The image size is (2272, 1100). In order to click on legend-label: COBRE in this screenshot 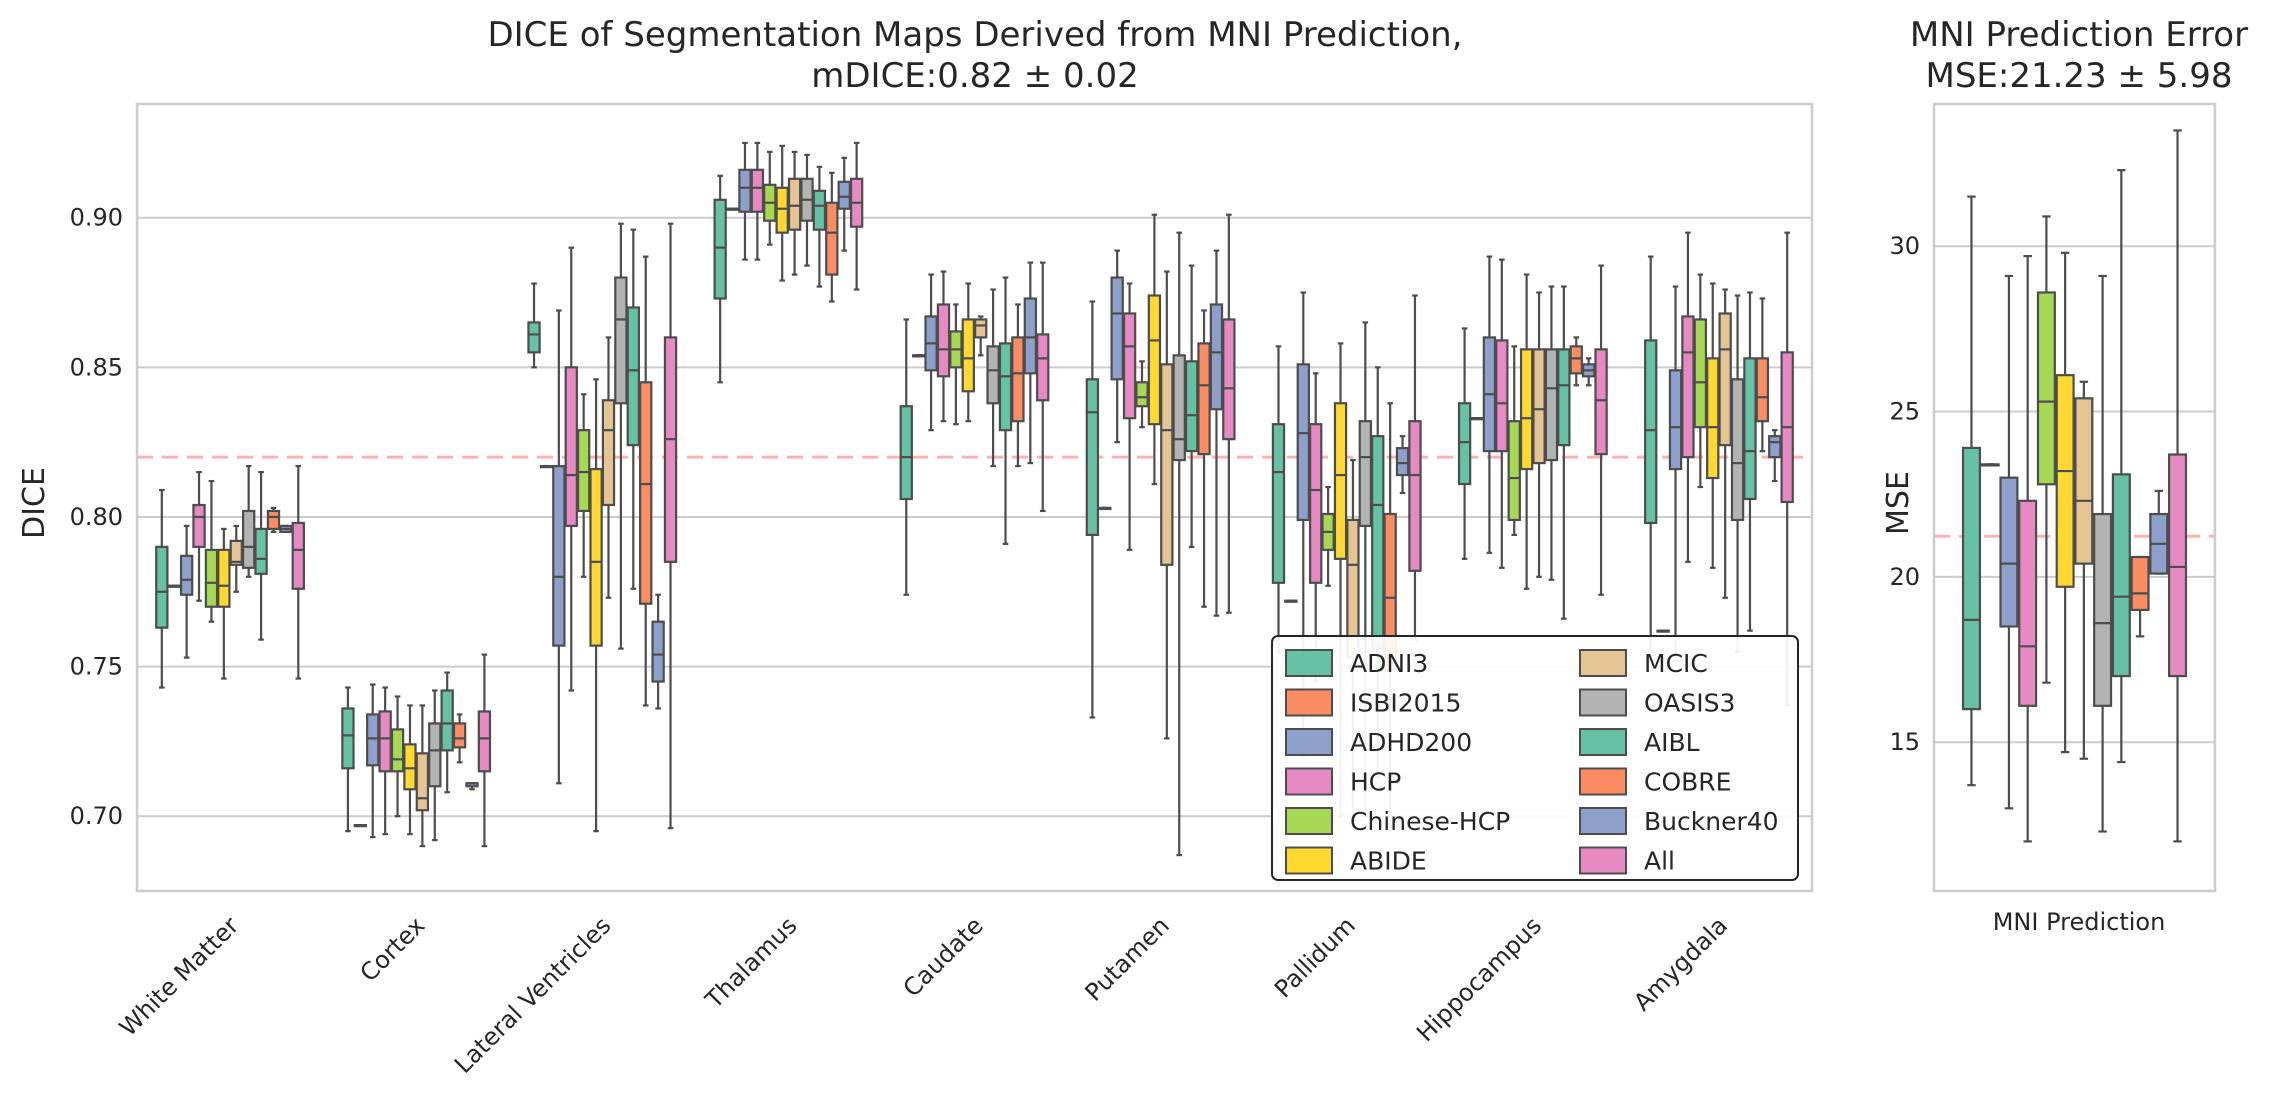, I will do `click(1687, 782)`.